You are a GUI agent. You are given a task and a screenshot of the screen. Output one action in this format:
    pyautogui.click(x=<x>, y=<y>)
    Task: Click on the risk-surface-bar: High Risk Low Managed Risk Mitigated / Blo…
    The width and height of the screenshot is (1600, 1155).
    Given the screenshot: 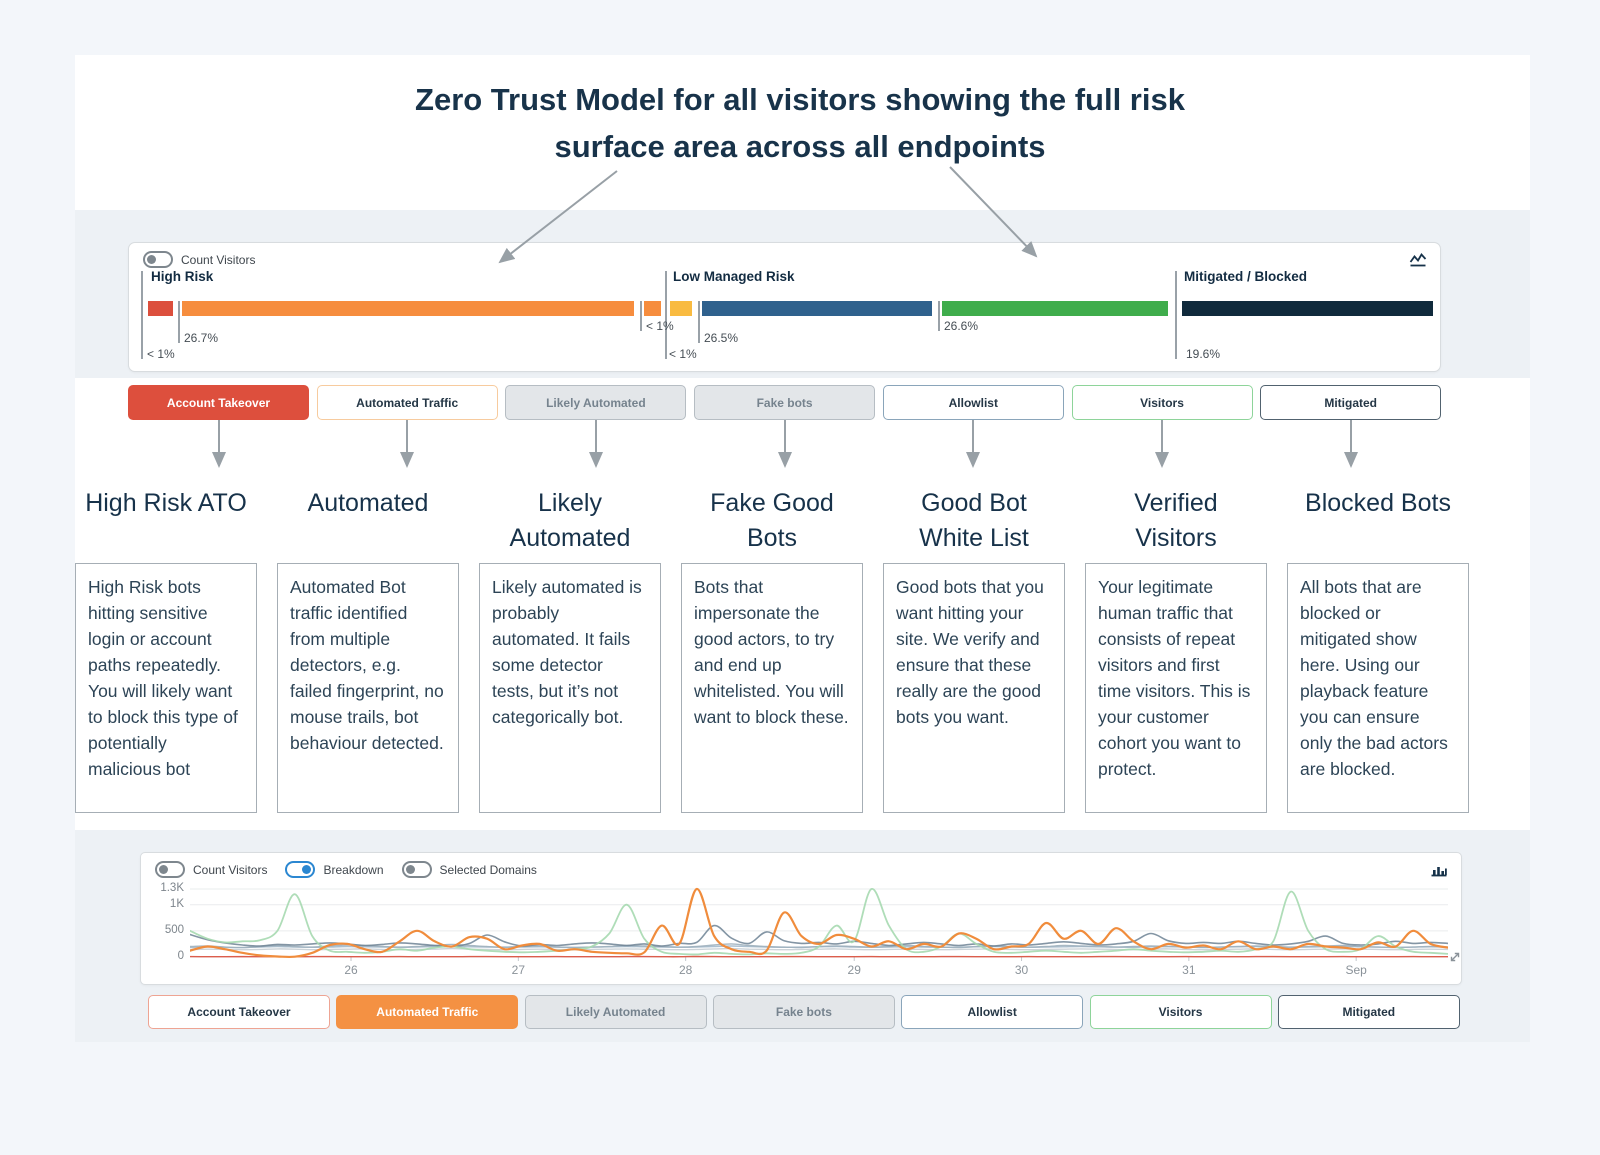 What is the action you would take?
    pyautogui.click(x=784, y=307)
    